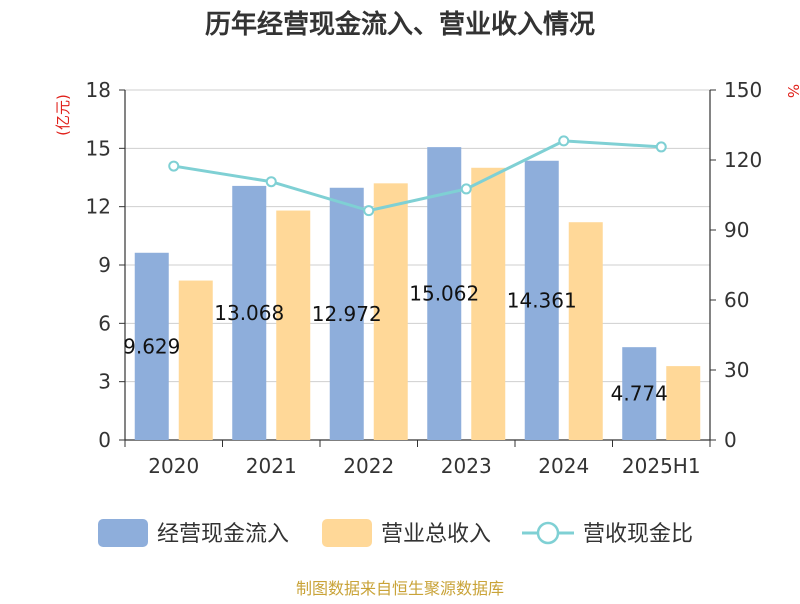  What do you see at coordinates (436, 534) in the screenshot?
I see `legend-label-revenue: 营业总收入` at bounding box center [436, 534].